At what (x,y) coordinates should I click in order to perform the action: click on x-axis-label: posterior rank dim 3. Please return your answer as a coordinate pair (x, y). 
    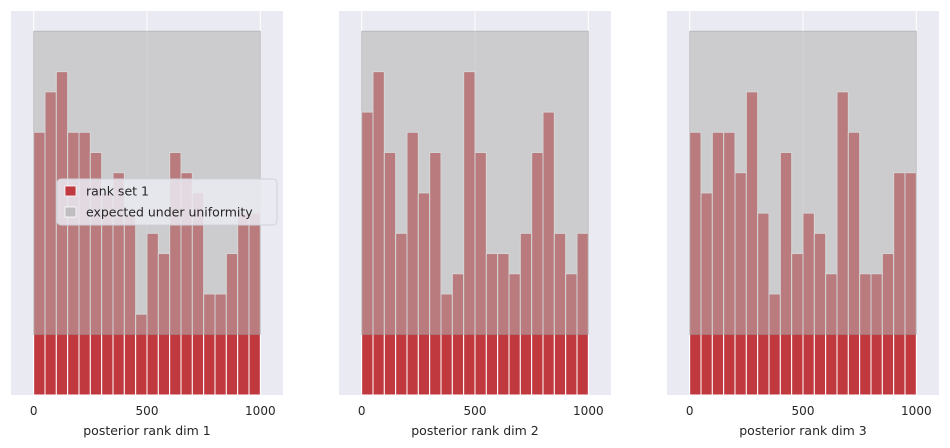
    Looking at the image, I should click on (803, 430).